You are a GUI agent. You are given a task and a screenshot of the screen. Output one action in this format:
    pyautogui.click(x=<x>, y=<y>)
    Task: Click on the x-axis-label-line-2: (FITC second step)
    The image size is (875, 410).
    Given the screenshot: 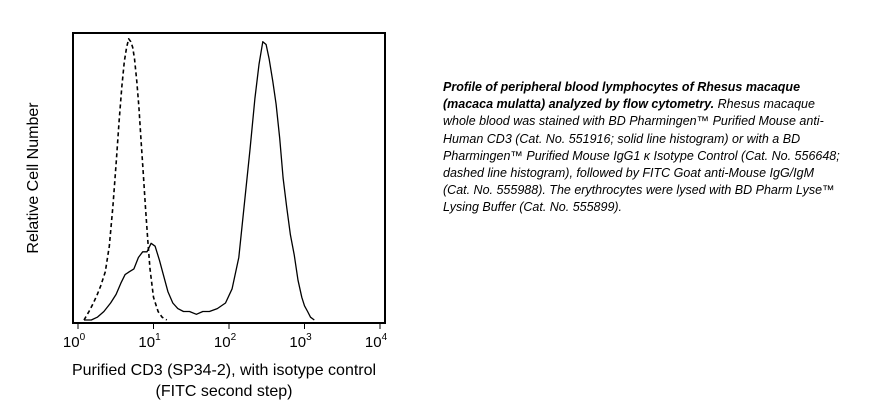 What is the action you would take?
    pyautogui.click(x=224, y=391)
    